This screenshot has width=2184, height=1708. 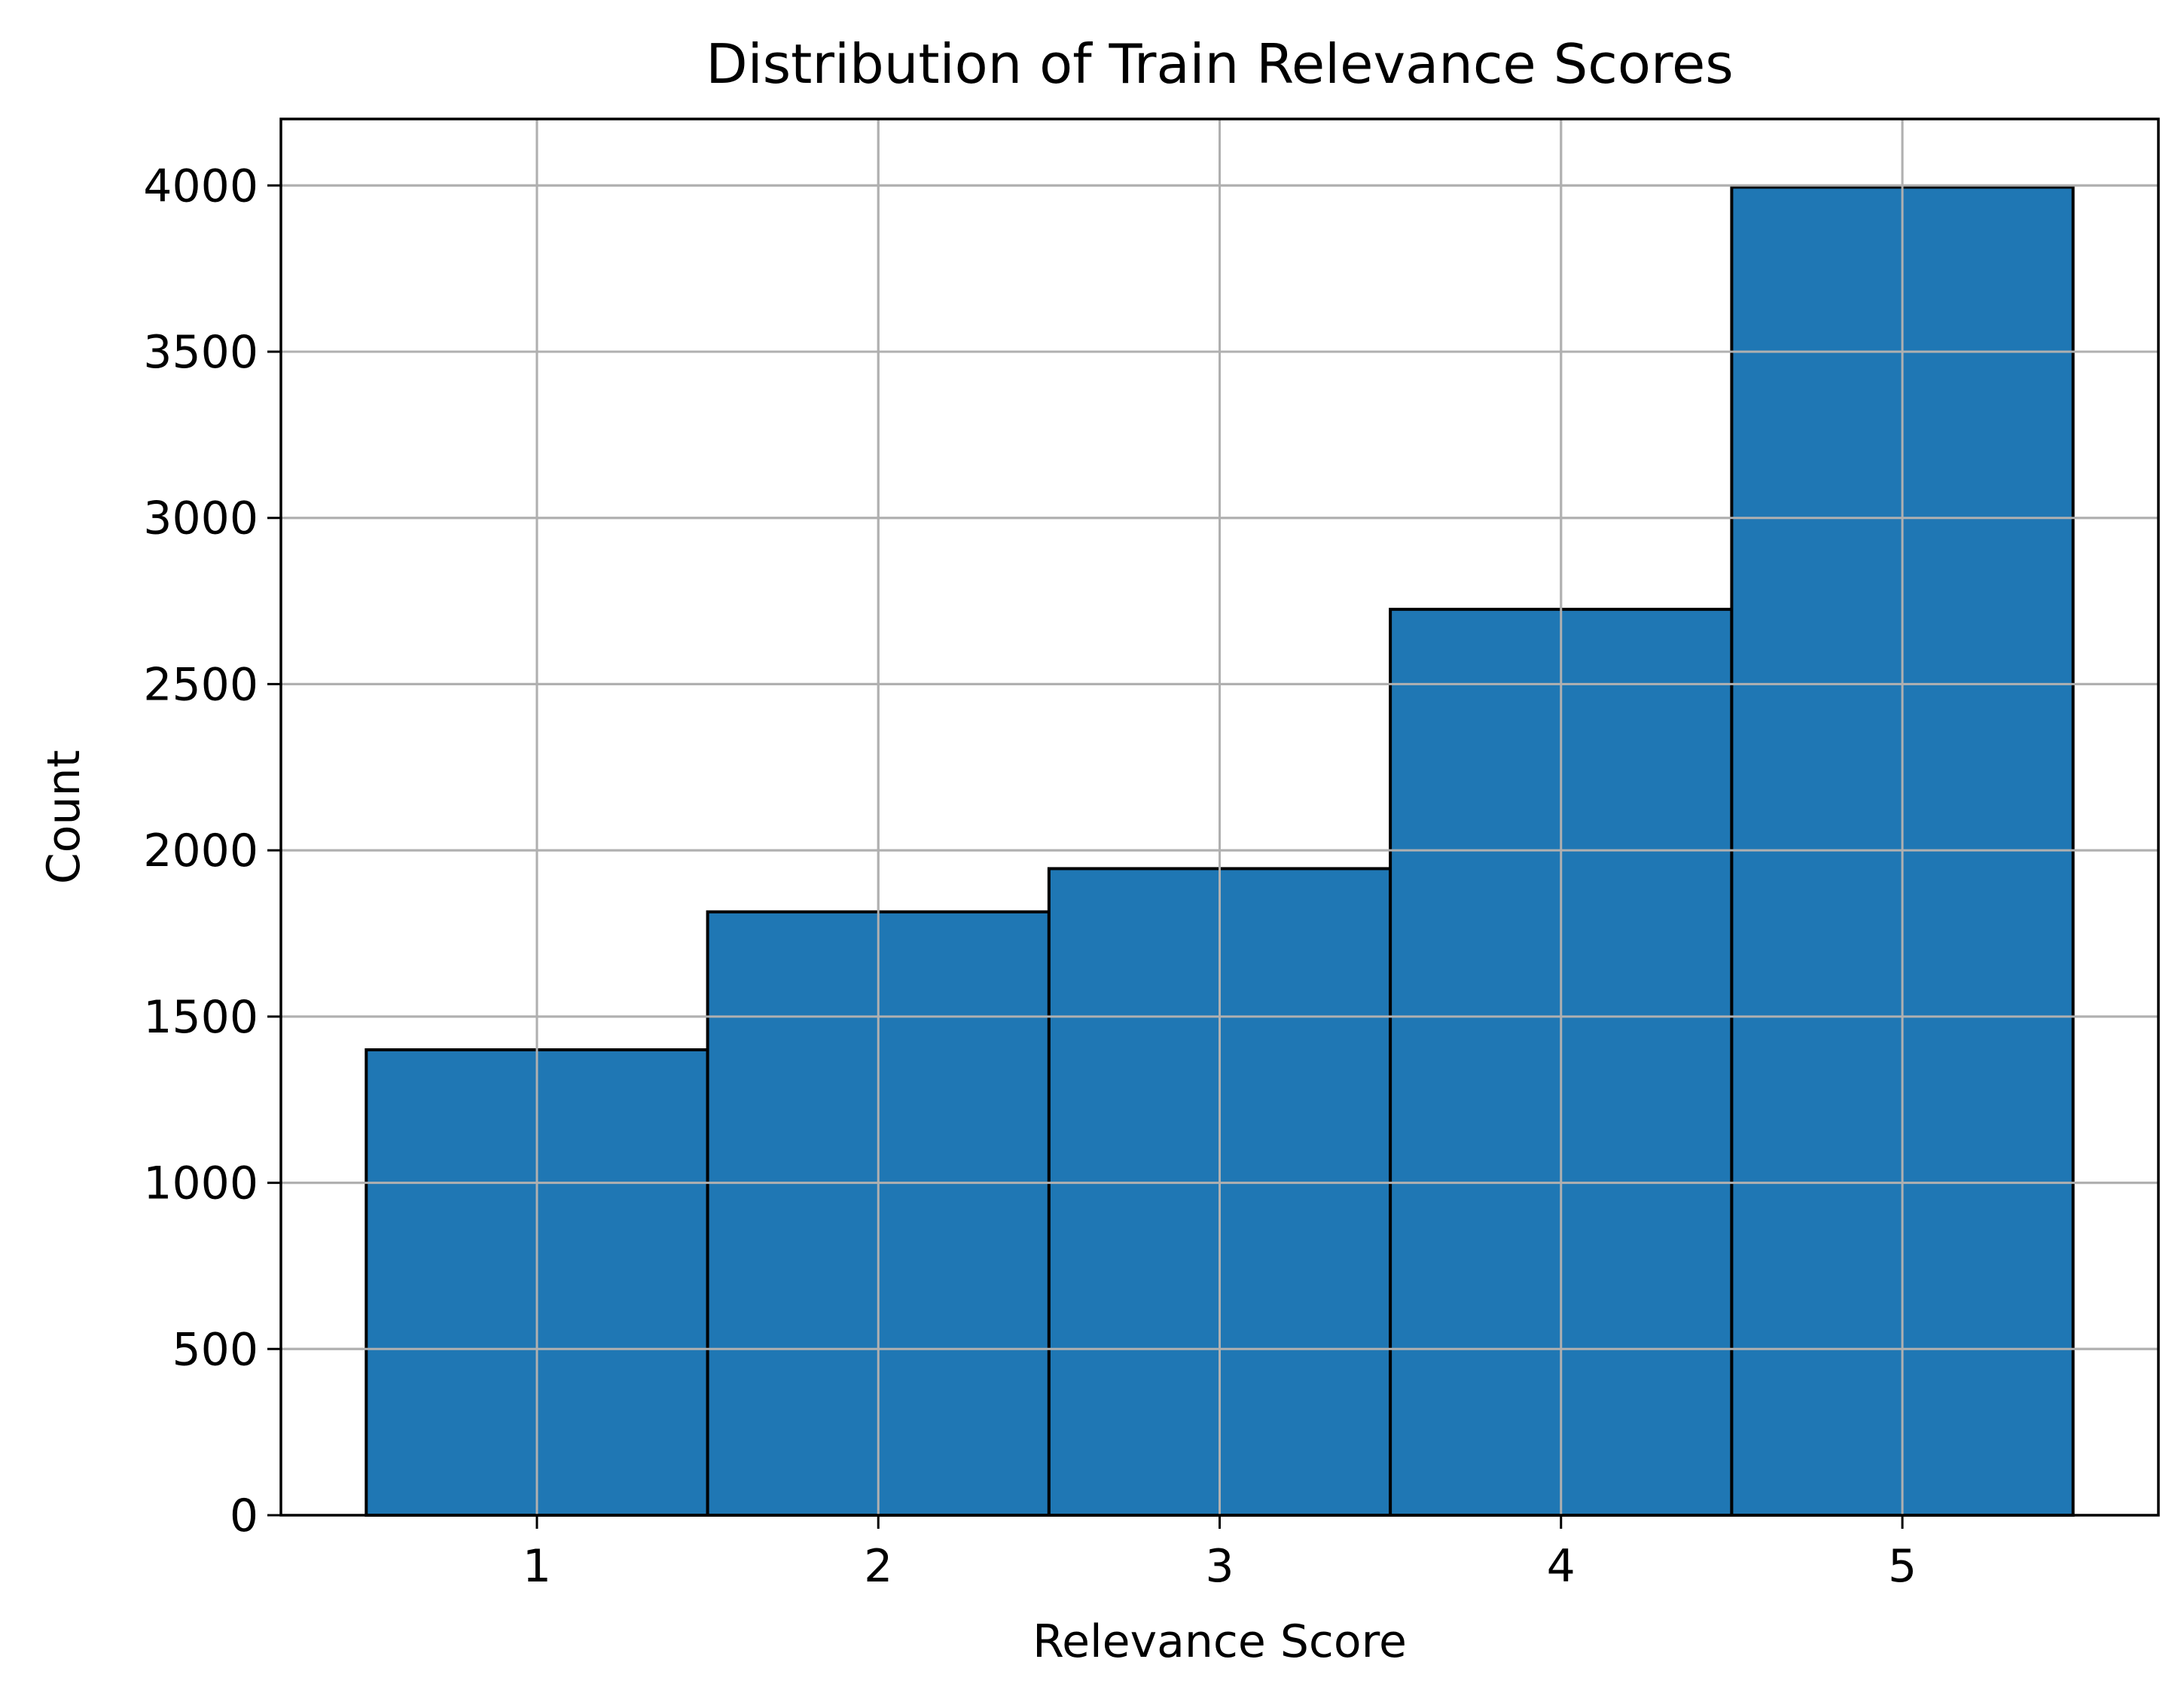 What do you see at coordinates (200, 1183) in the screenshot?
I see `y-tick-label: 1000` at bounding box center [200, 1183].